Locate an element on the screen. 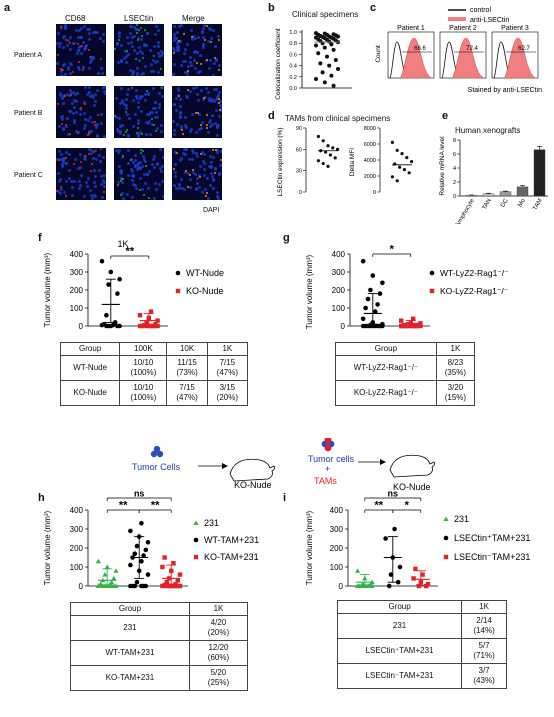 Image resolution: width=554 pixels, height=717 pixels. micrograph-patient-c-lsectin is located at coordinates (139, 174).